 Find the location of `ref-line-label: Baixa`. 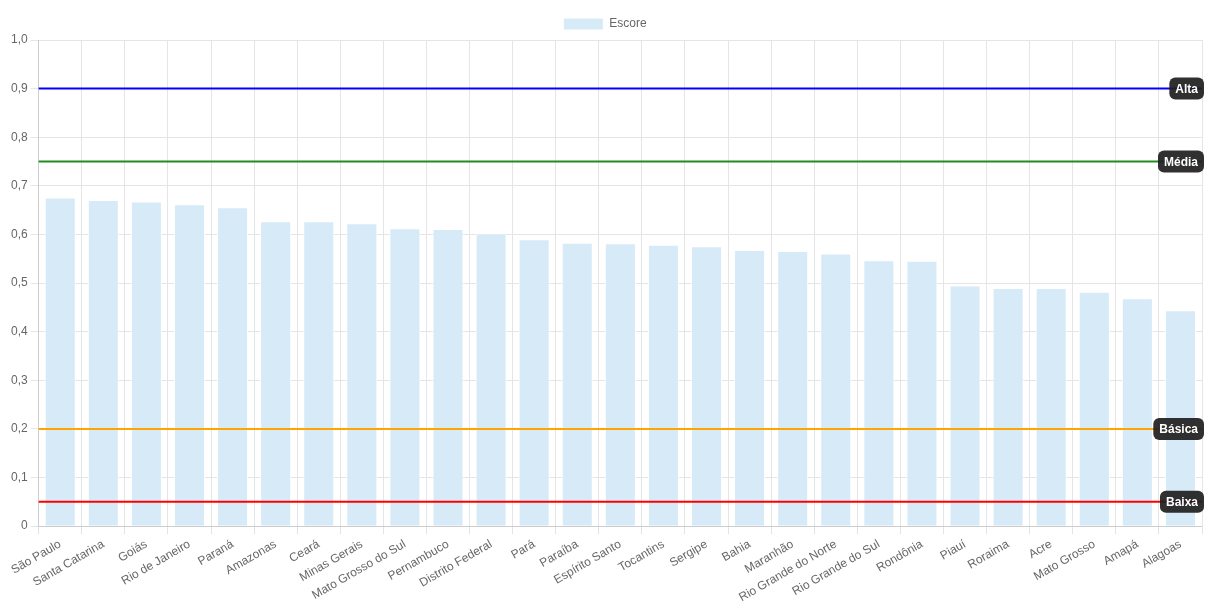

ref-line-label: Baixa is located at coordinates (1182, 502).